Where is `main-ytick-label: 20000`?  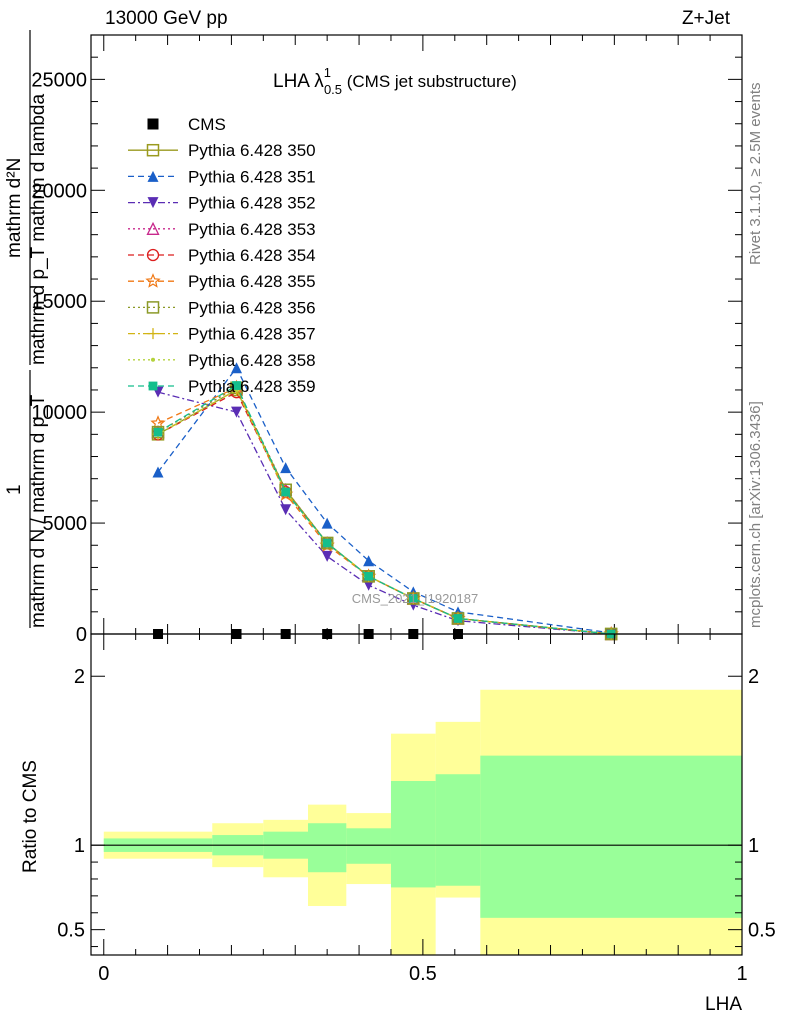 main-ytick-label: 20000 is located at coordinates (59, 191).